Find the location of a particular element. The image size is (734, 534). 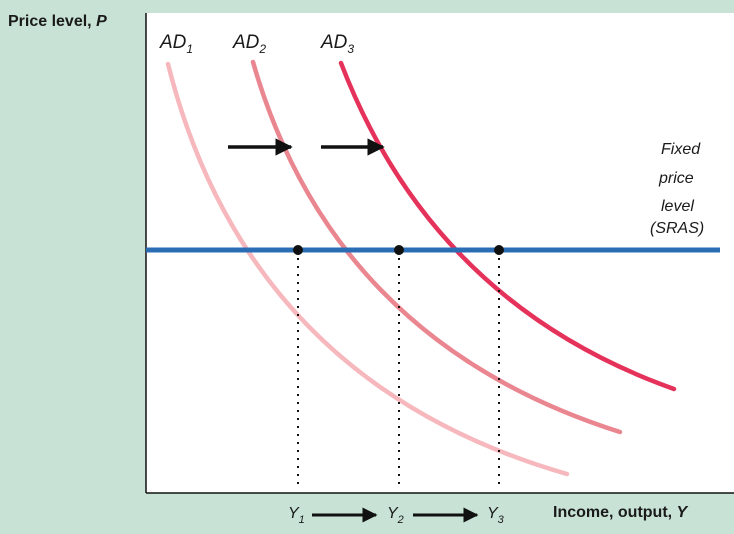

ad2-label: AD2 is located at coordinates (249, 44).